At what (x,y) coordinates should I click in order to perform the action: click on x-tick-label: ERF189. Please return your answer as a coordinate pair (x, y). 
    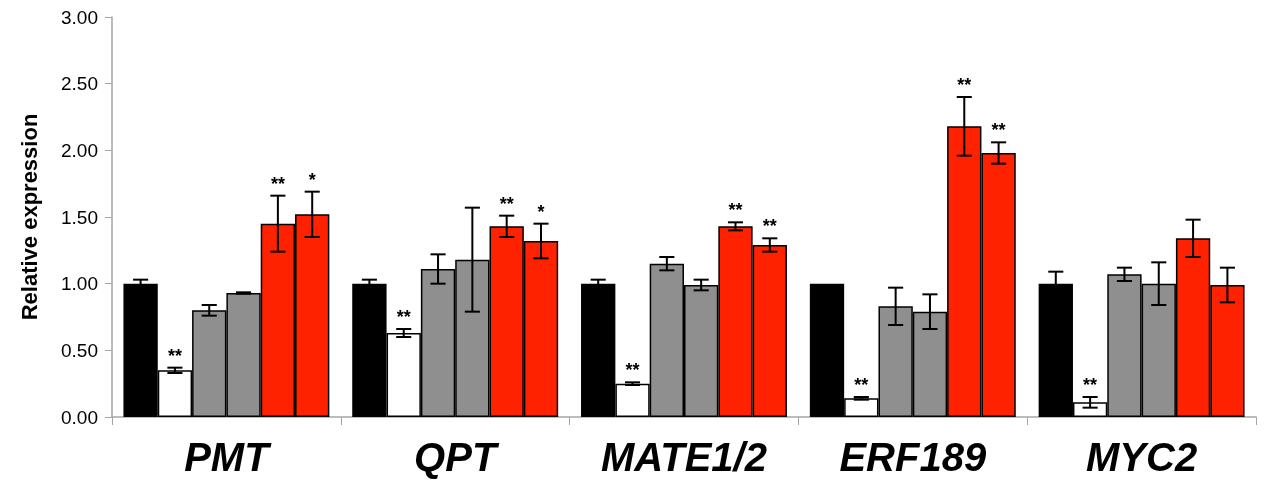
    Looking at the image, I should click on (913, 457).